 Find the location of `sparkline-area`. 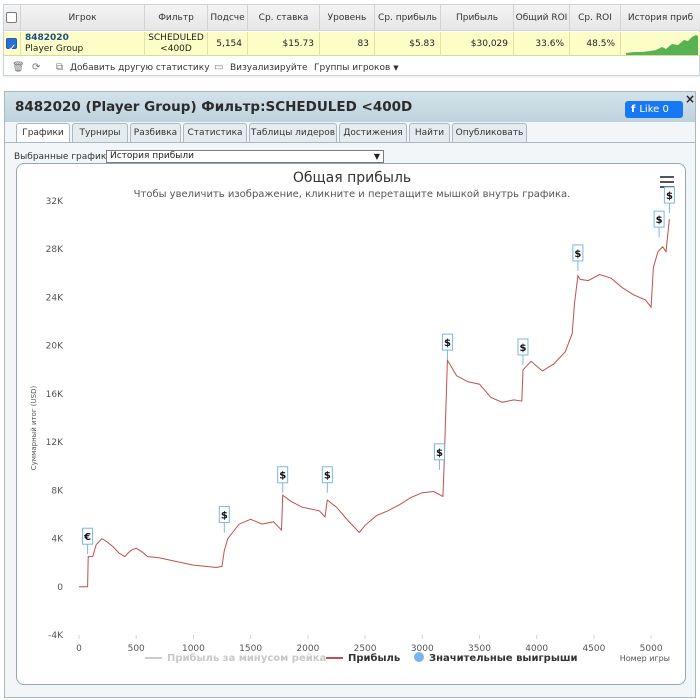

sparkline-area is located at coordinates (662, 45).